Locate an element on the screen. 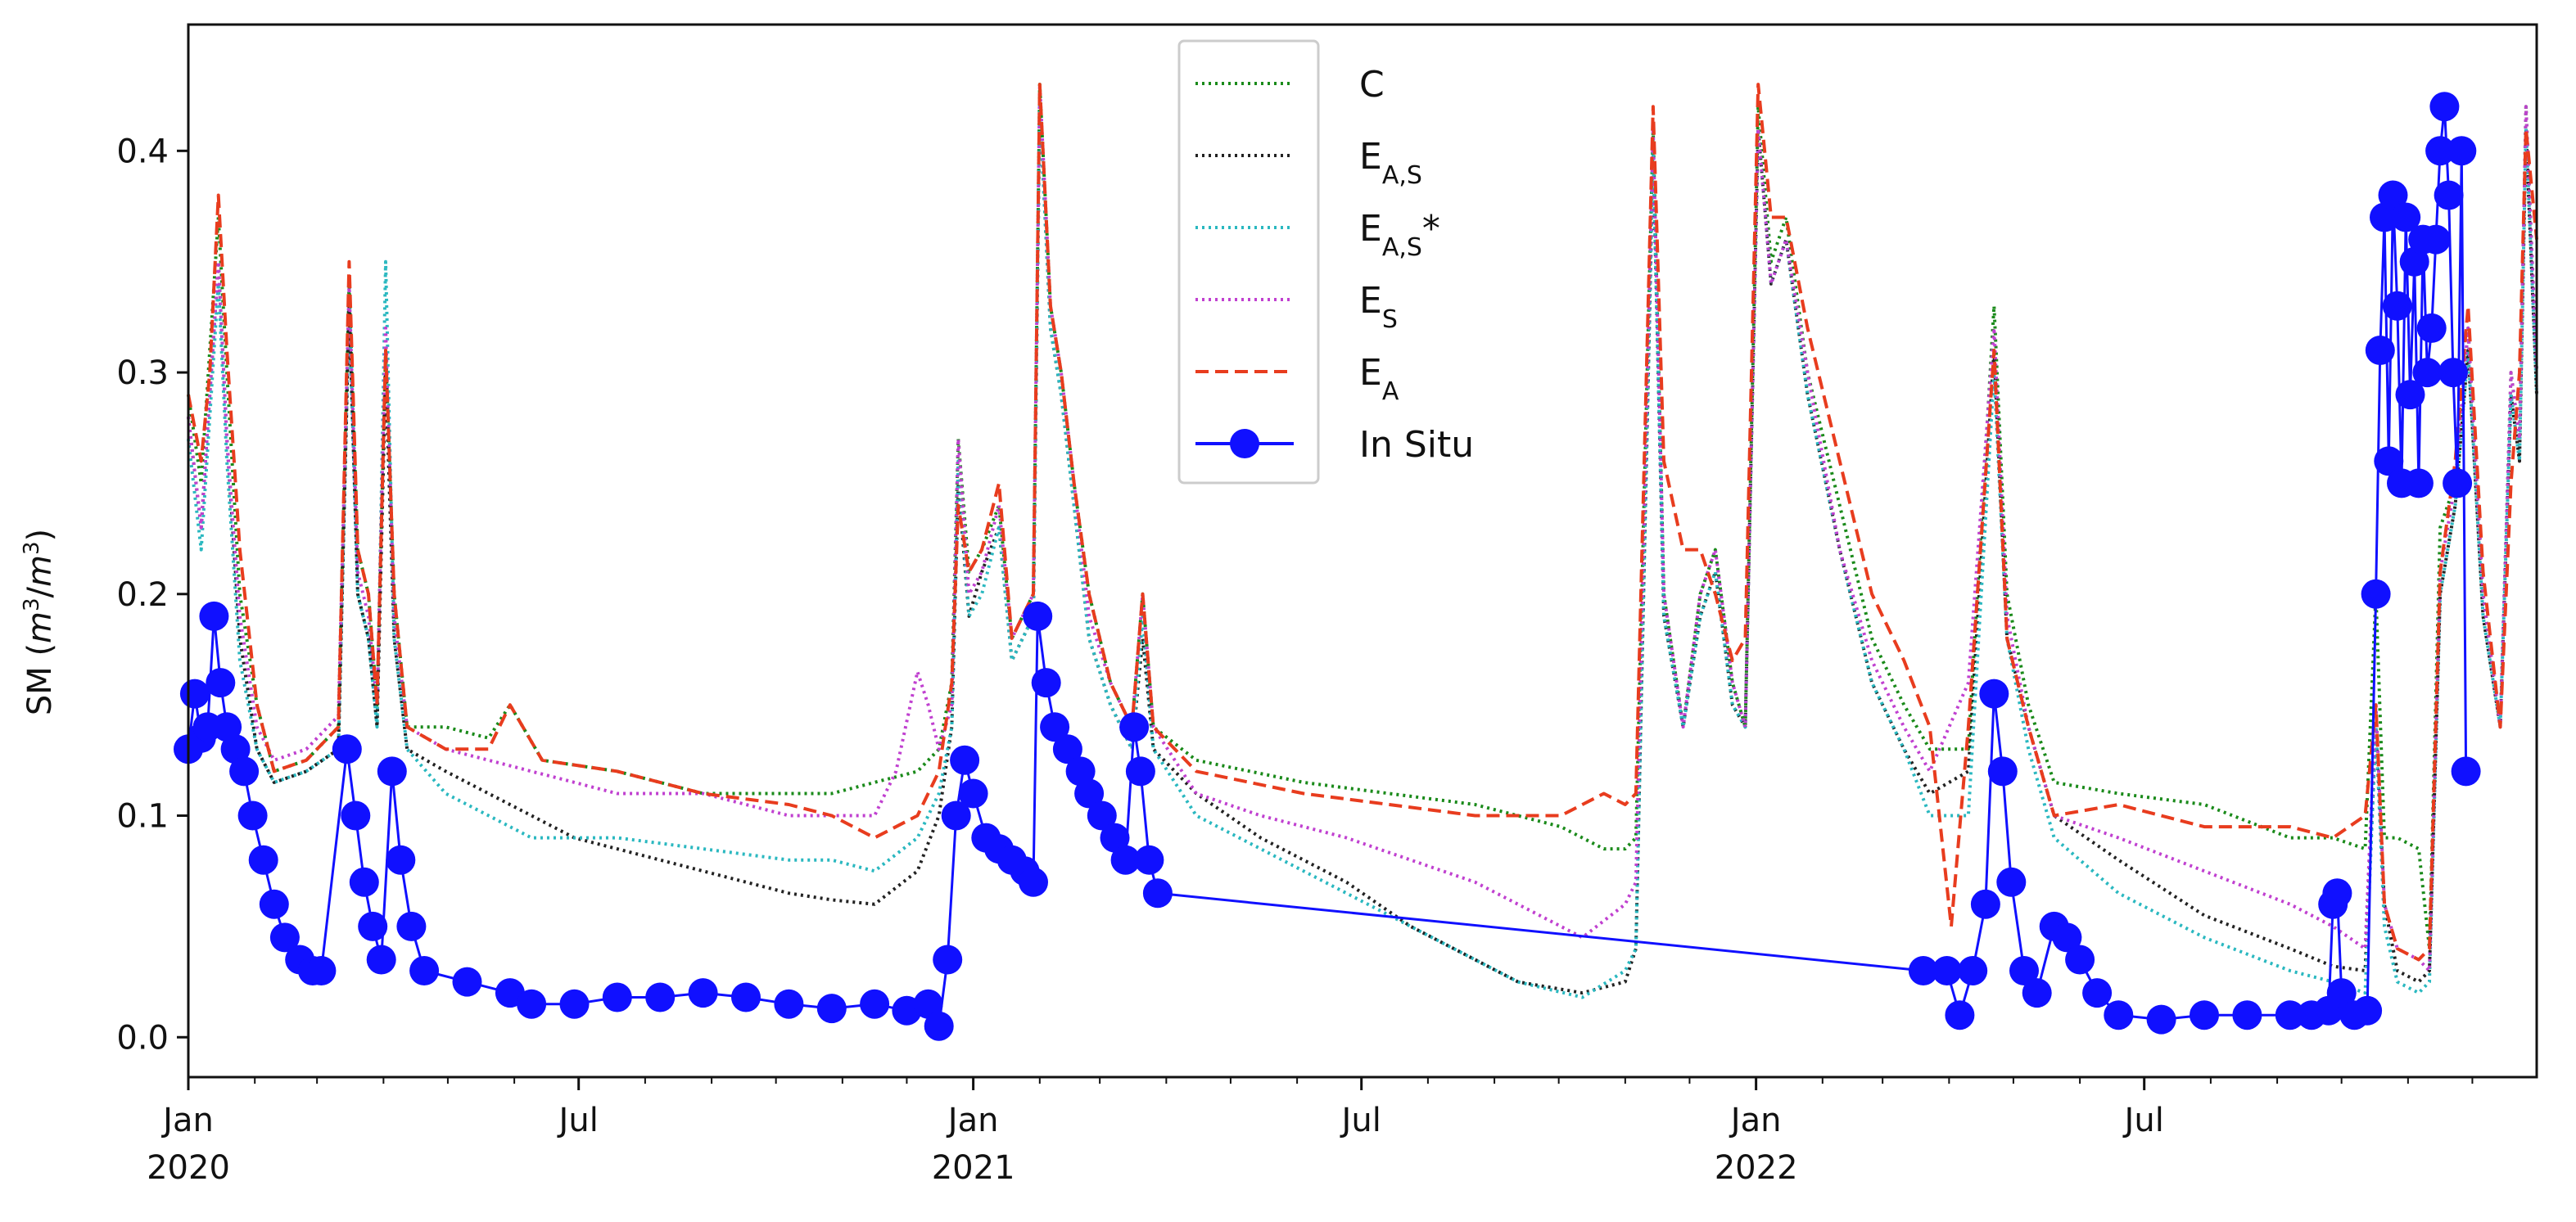  x-tick-year-label: 2022 is located at coordinates (1756, 1168).